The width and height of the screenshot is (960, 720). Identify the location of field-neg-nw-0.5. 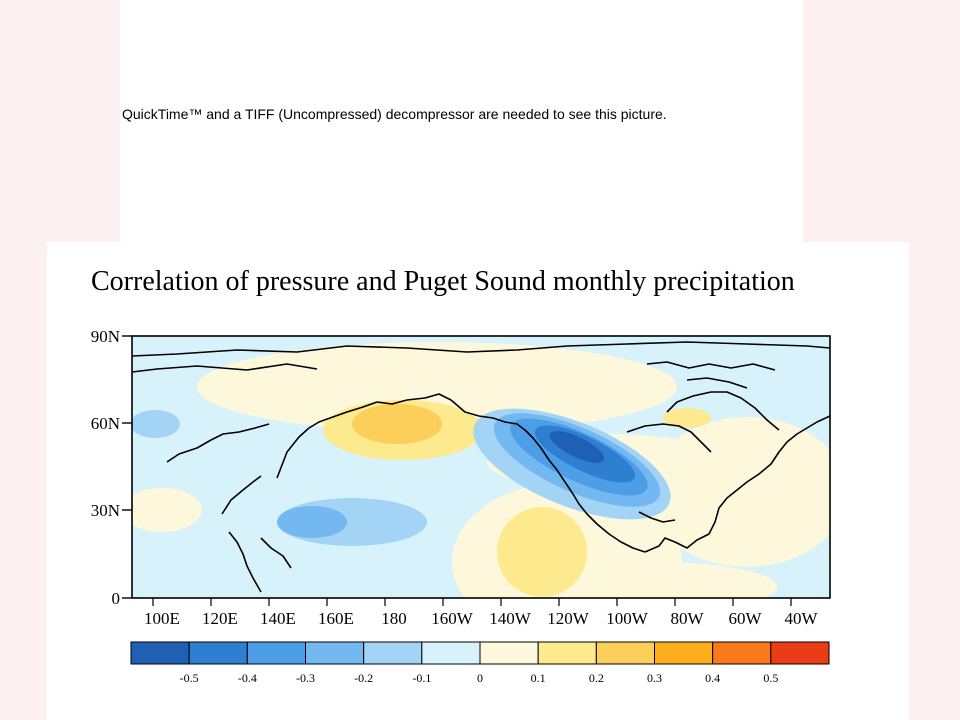
(577, 447).